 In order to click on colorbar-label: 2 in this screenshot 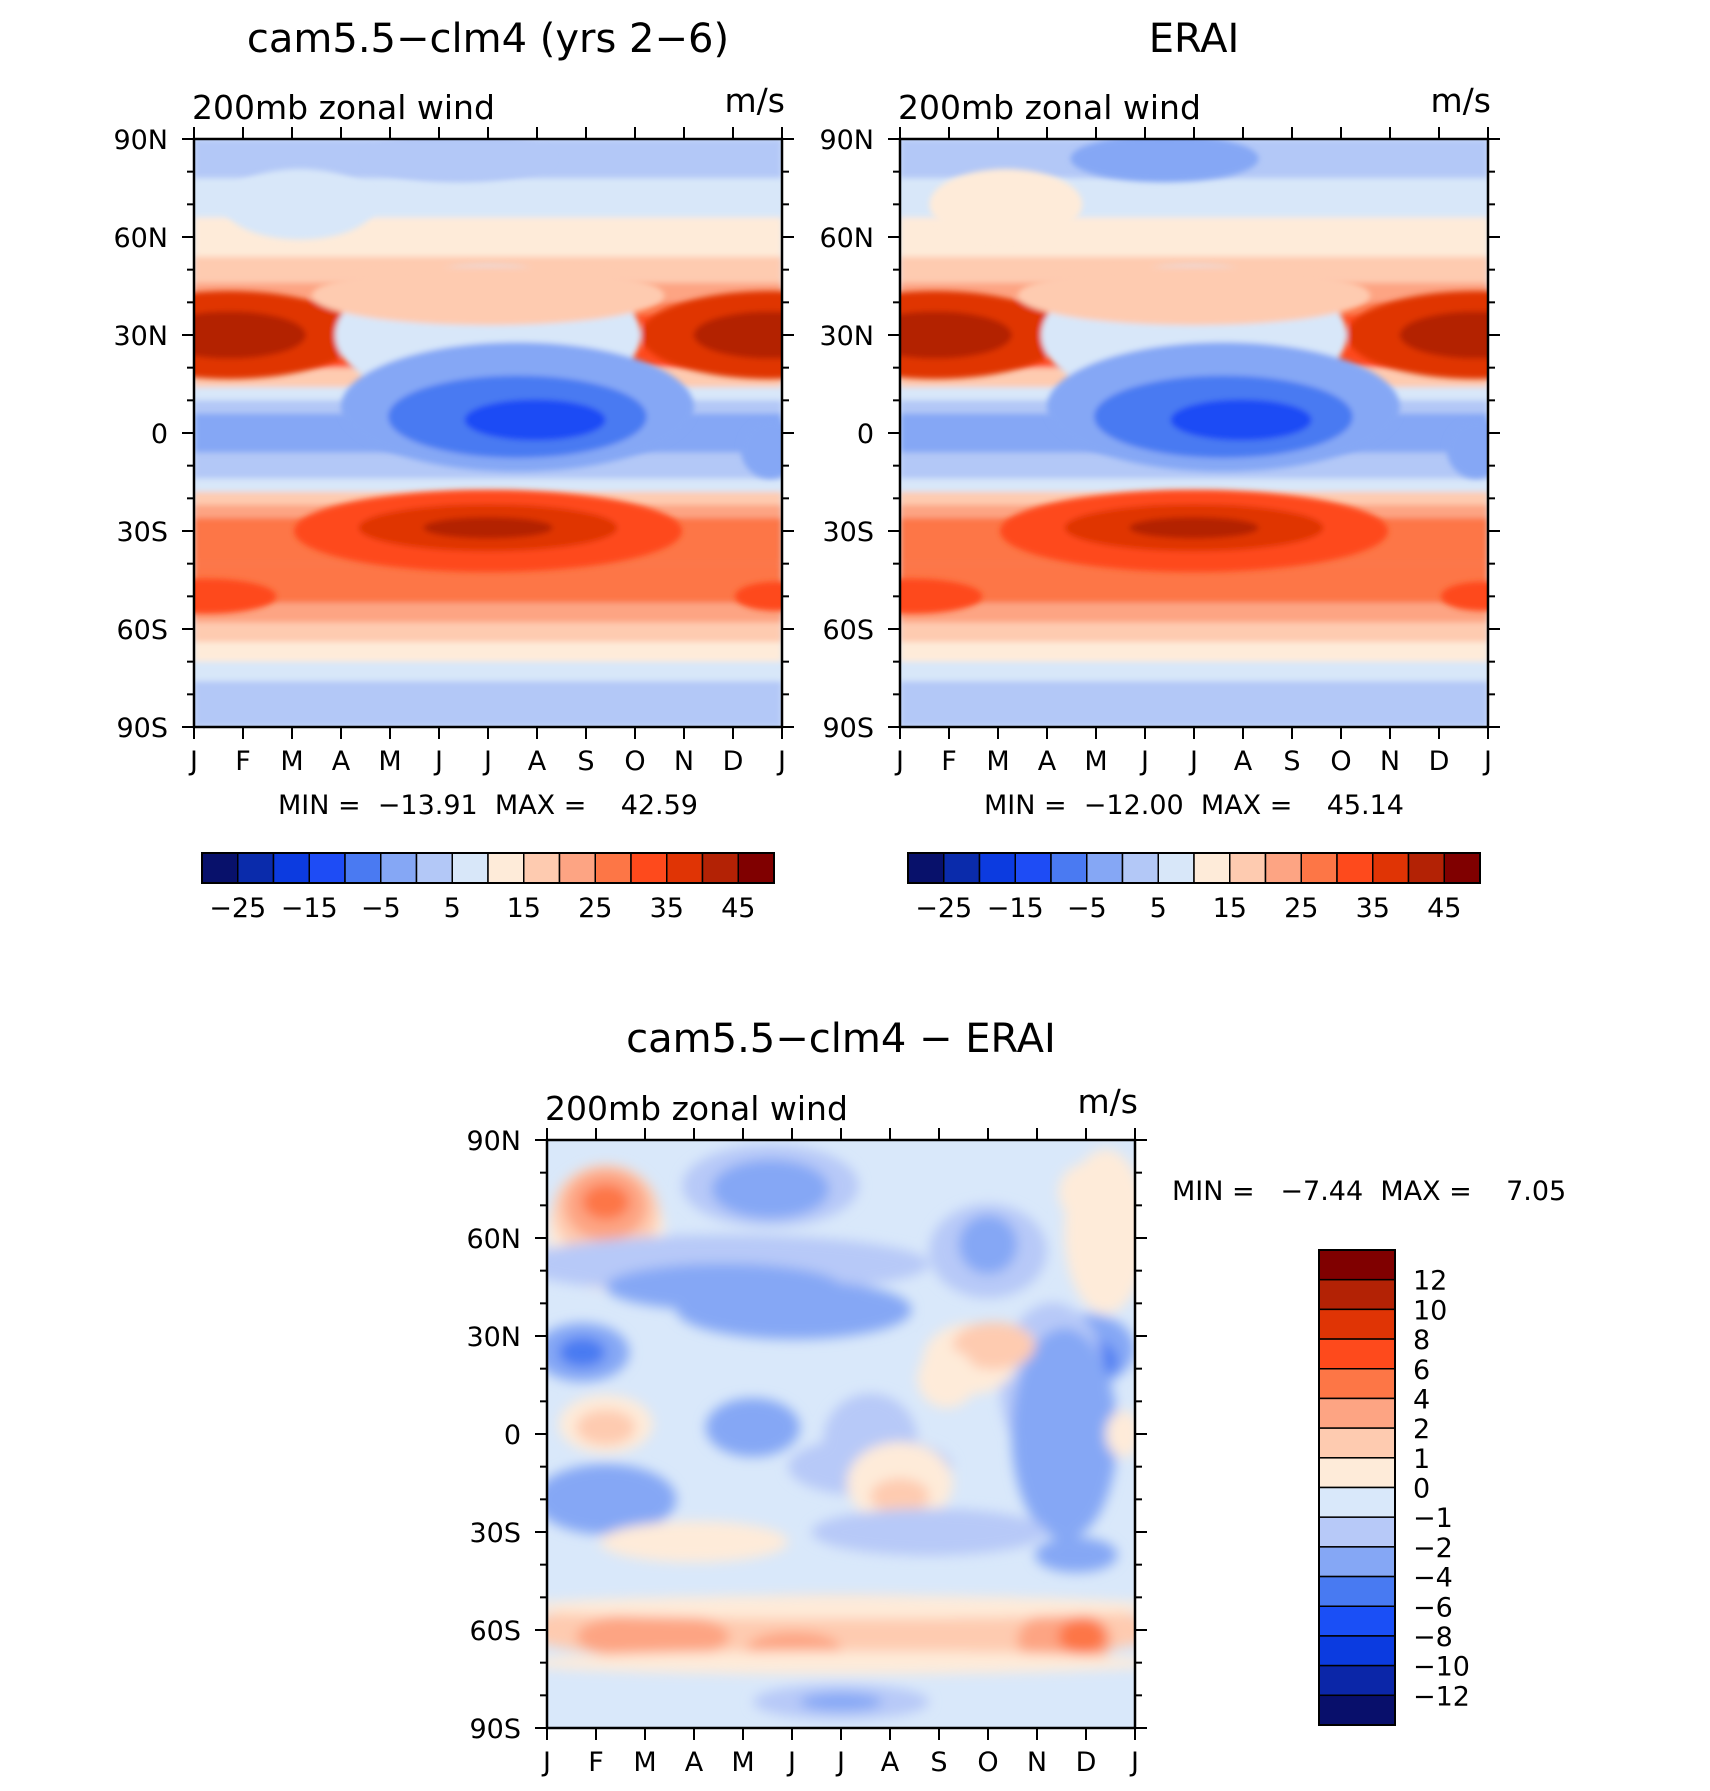, I will do `click(1421, 1429)`.